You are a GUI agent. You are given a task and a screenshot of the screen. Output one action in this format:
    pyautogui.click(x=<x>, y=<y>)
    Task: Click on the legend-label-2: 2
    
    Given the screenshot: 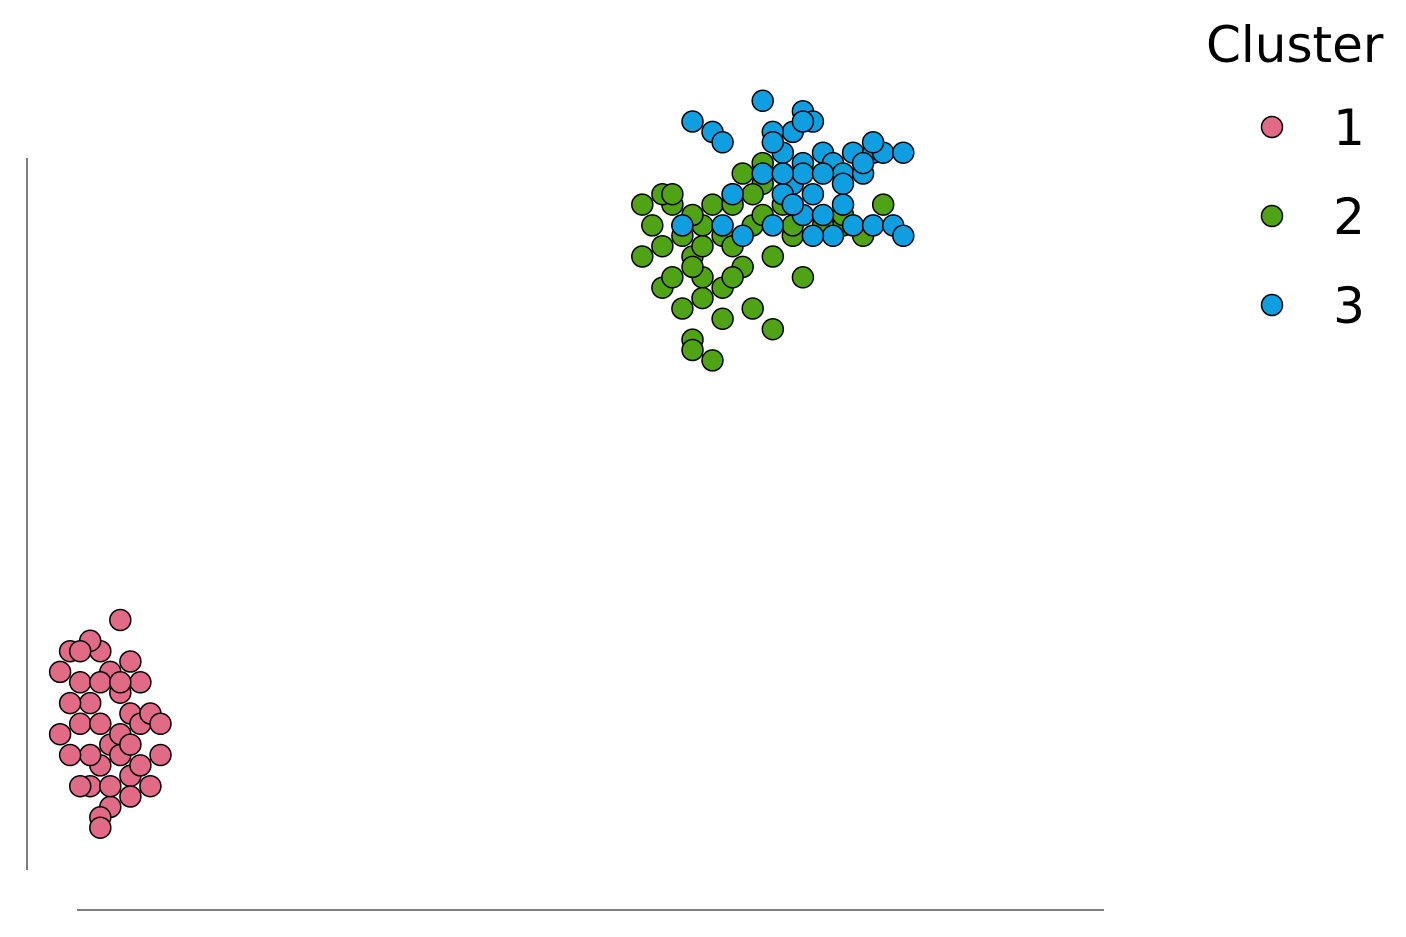 What is the action you would take?
    pyautogui.click(x=1349, y=217)
    